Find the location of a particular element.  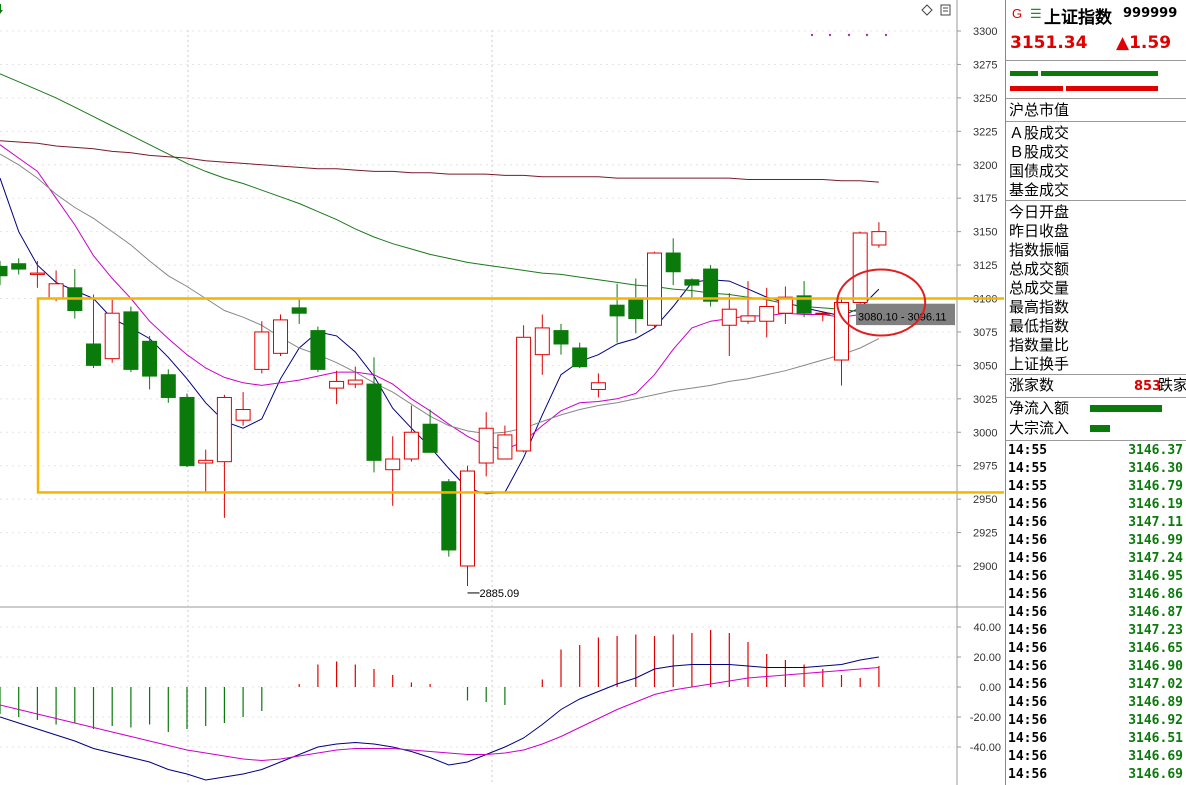

macd-tick-label: 0.00 is located at coordinates (990, 688).